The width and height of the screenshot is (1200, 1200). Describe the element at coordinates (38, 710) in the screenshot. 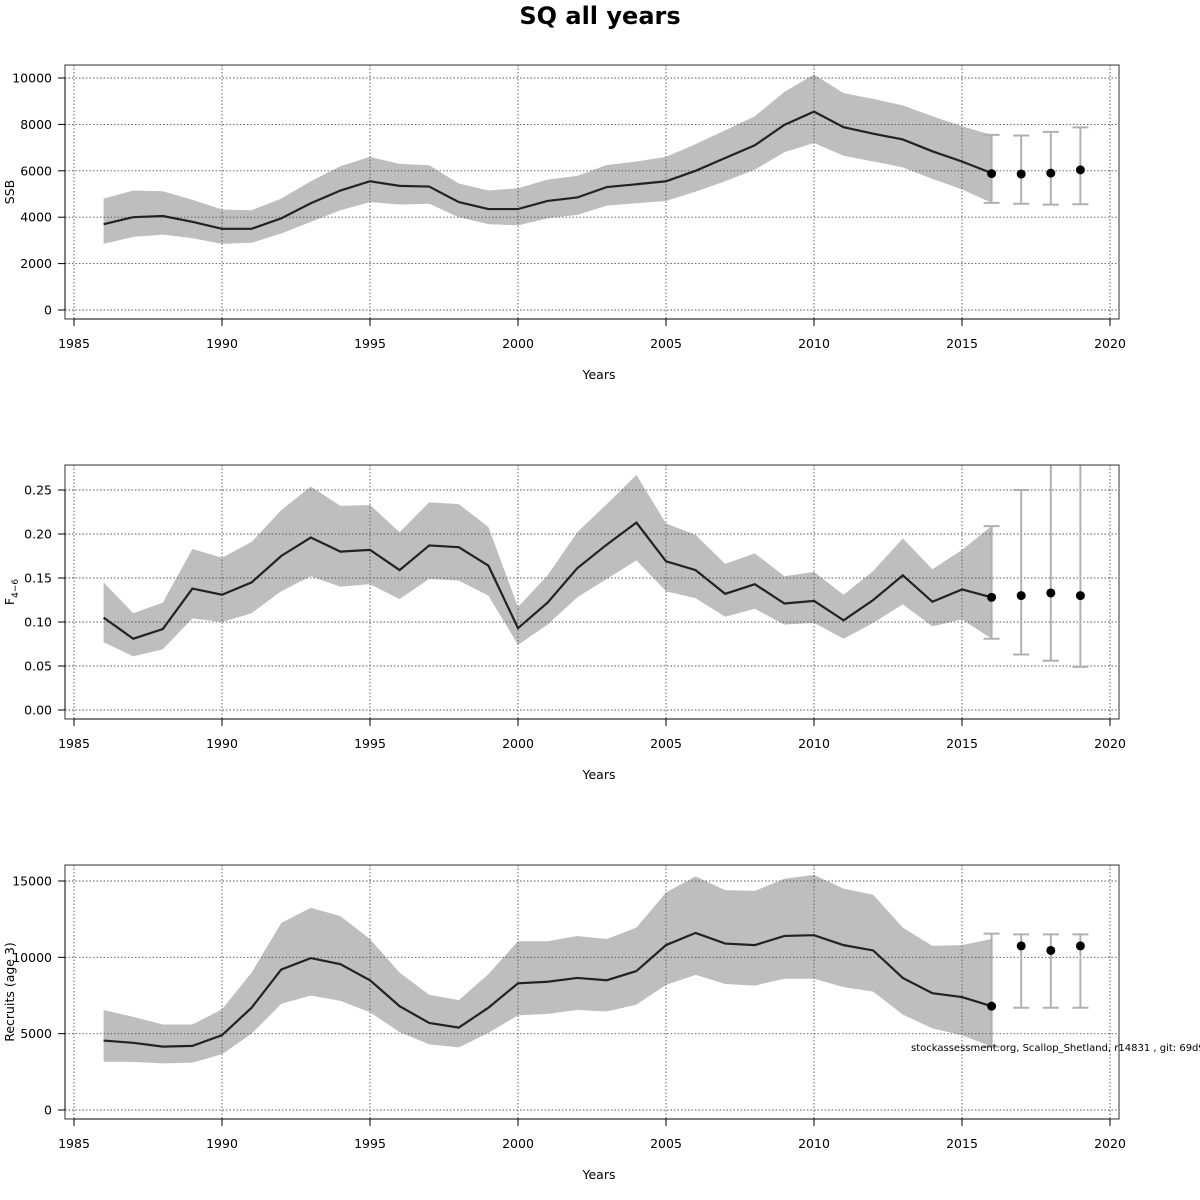

I see `y-tick-label: 0.00` at that location.